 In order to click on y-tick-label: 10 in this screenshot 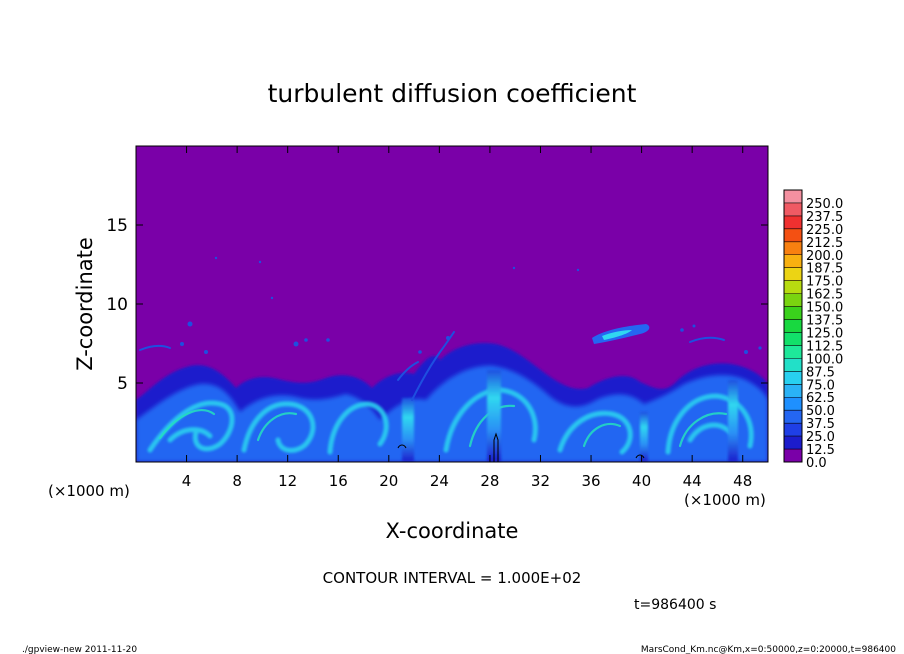, I will do `click(117, 305)`.